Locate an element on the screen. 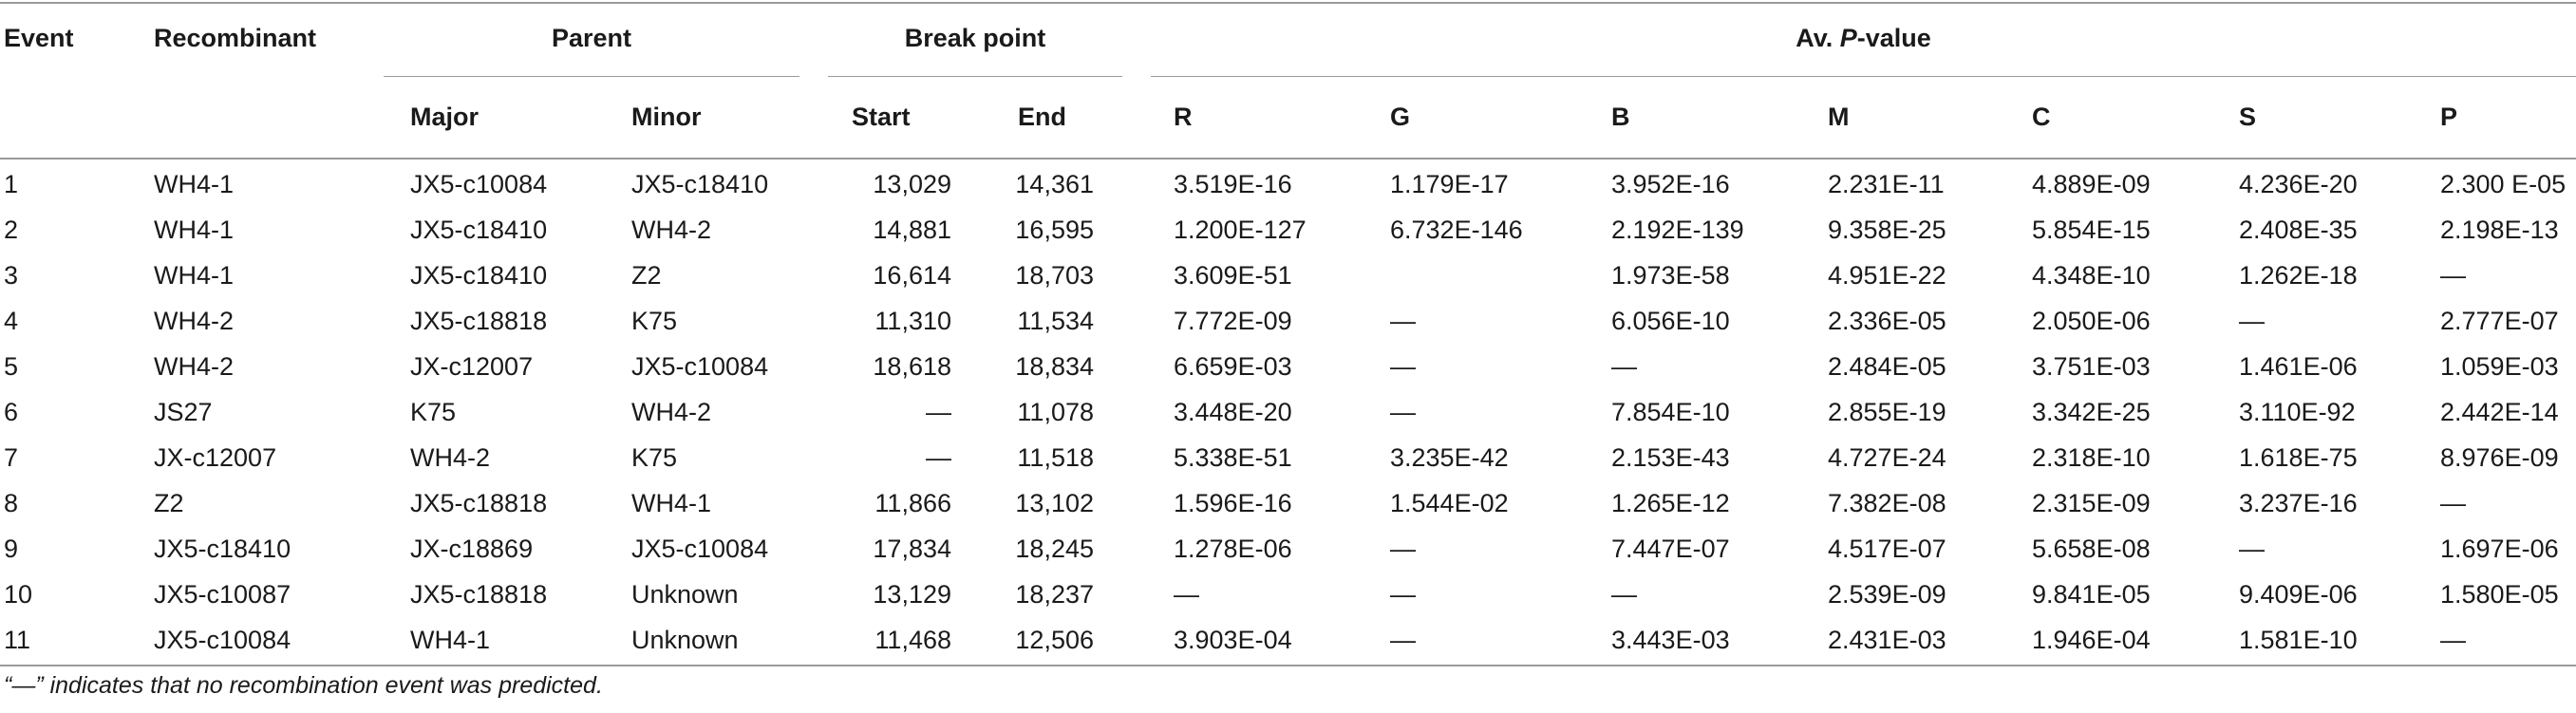  cell-recombinant: WH4-2 is located at coordinates (194, 321).